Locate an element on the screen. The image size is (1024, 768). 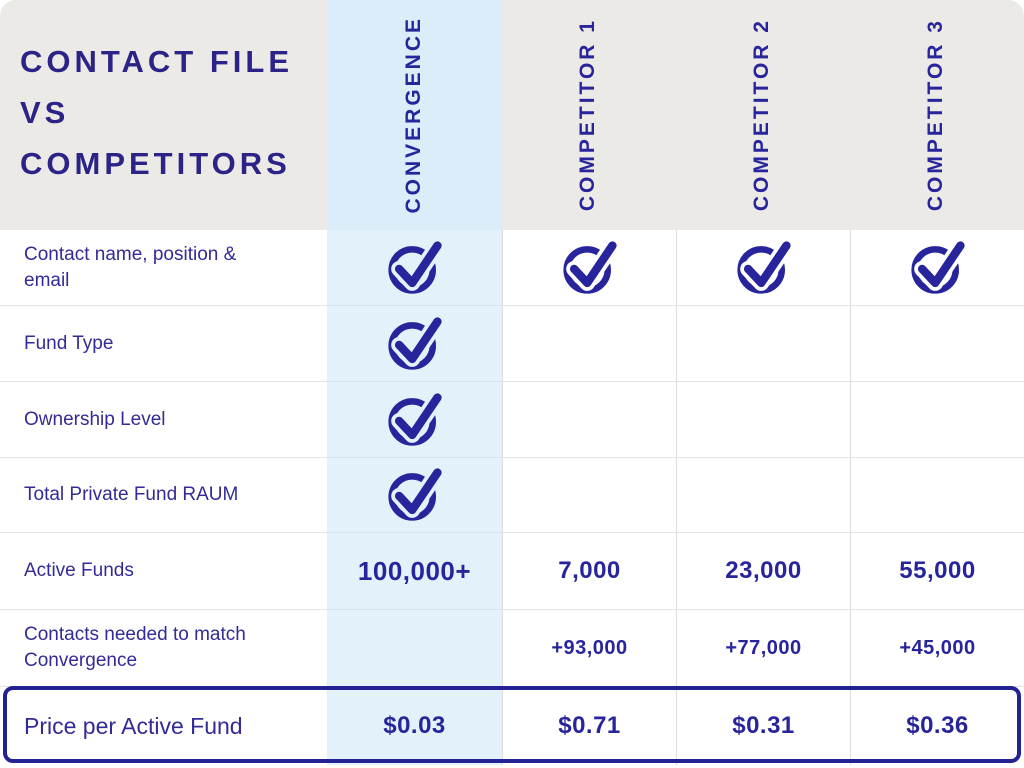
convergence-value-cell: 100,000+ is located at coordinates (414, 571).